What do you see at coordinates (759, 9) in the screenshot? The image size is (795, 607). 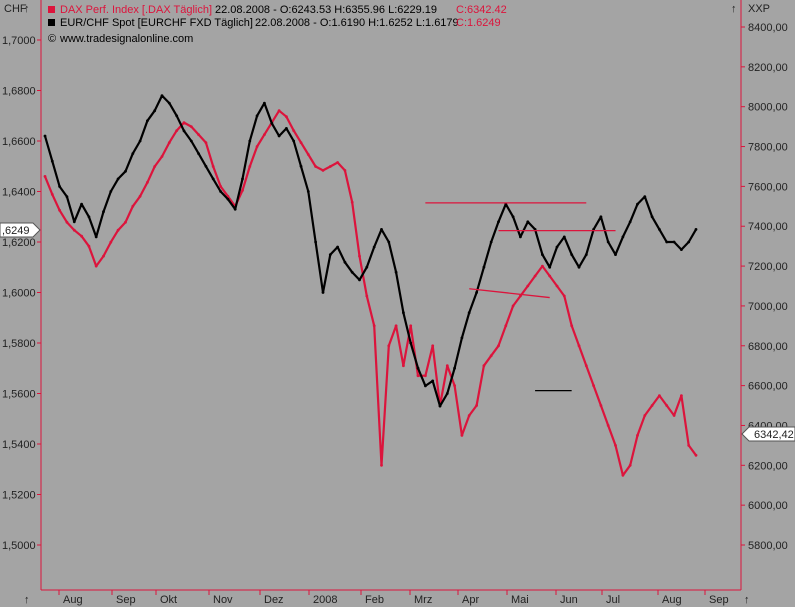 I see `right-axis-title: XXP` at bounding box center [759, 9].